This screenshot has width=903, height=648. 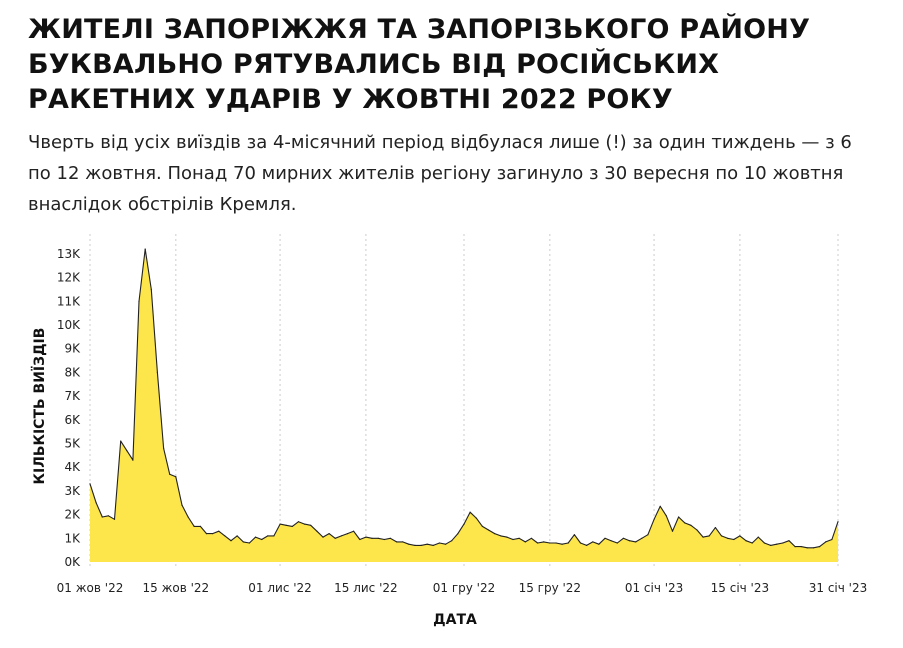 What do you see at coordinates (72, 562) in the screenshot?
I see `y-tick-label: 0K` at bounding box center [72, 562].